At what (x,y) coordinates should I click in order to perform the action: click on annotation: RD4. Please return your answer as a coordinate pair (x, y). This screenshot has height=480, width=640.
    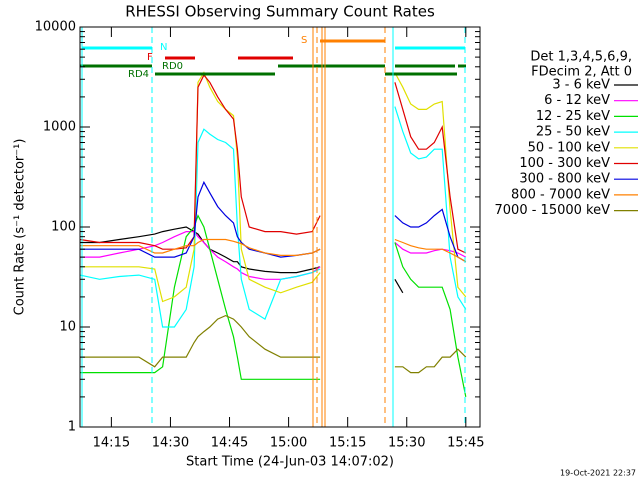
    Looking at the image, I should click on (138, 74).